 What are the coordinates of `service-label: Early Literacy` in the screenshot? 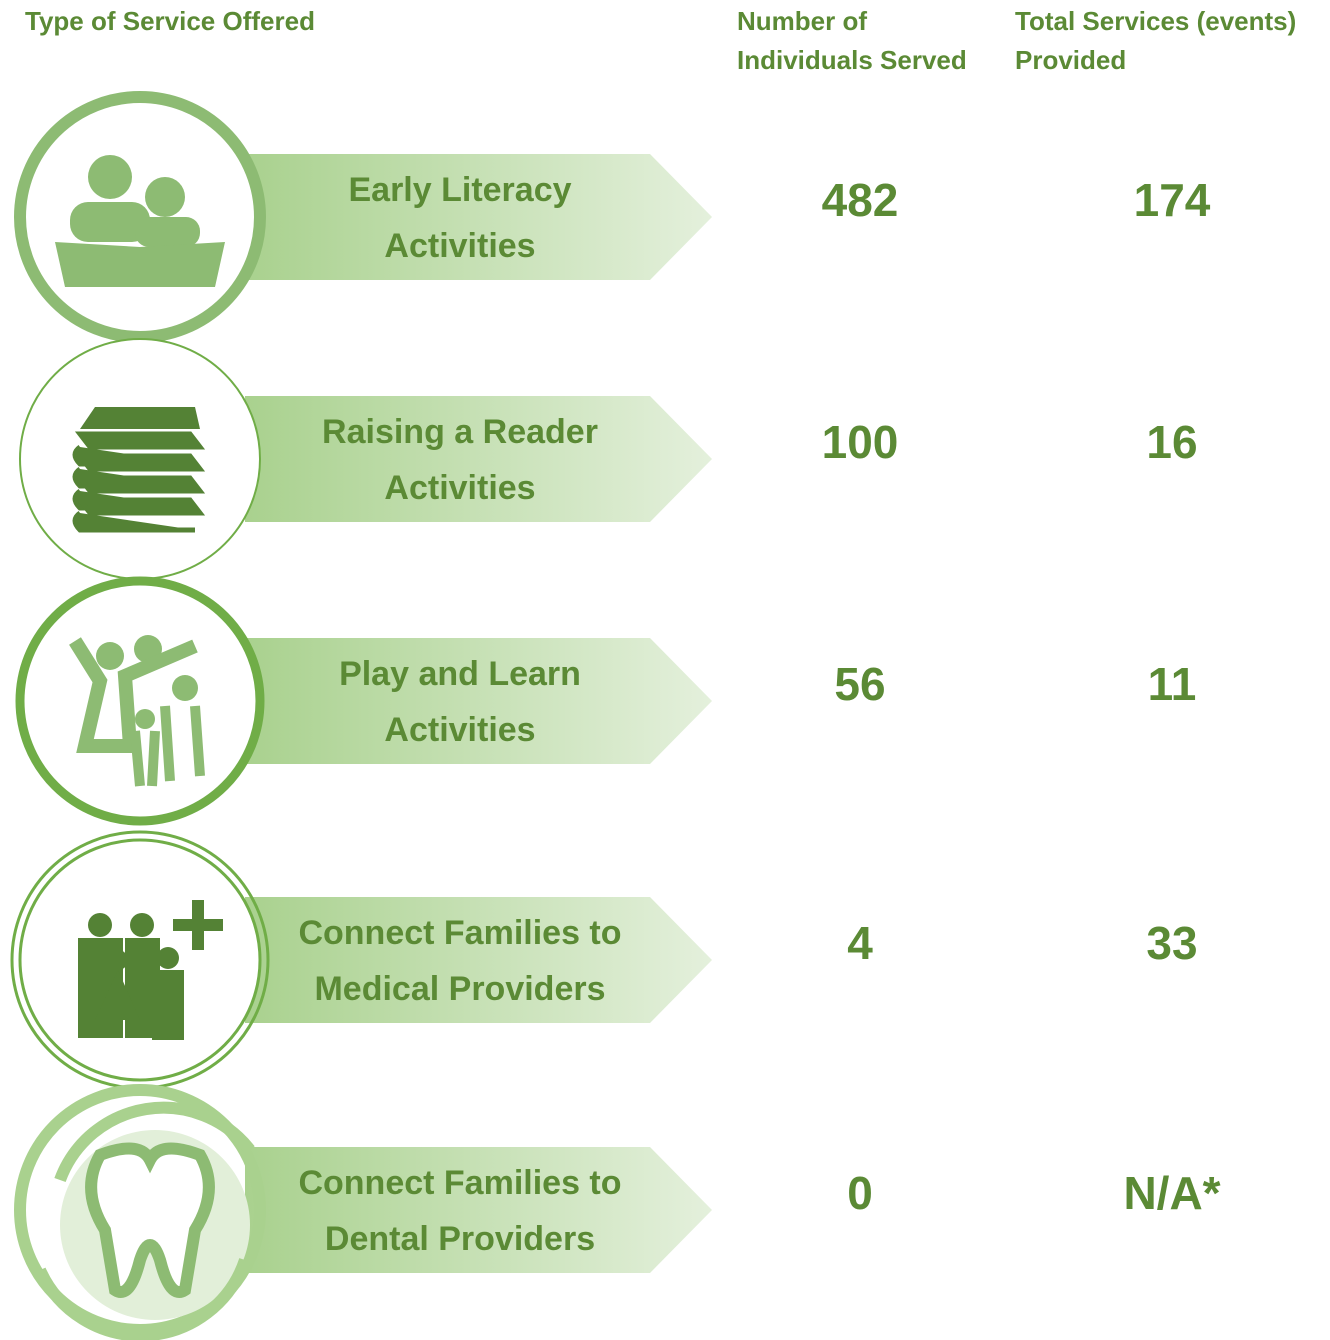 It's located at (459, 190).